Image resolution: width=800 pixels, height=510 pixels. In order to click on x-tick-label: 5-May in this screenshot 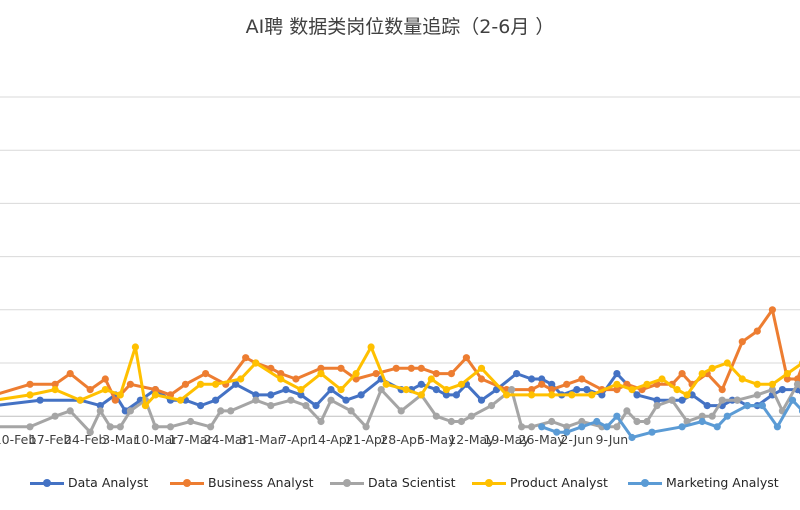, I will do `click(436, 439)`.